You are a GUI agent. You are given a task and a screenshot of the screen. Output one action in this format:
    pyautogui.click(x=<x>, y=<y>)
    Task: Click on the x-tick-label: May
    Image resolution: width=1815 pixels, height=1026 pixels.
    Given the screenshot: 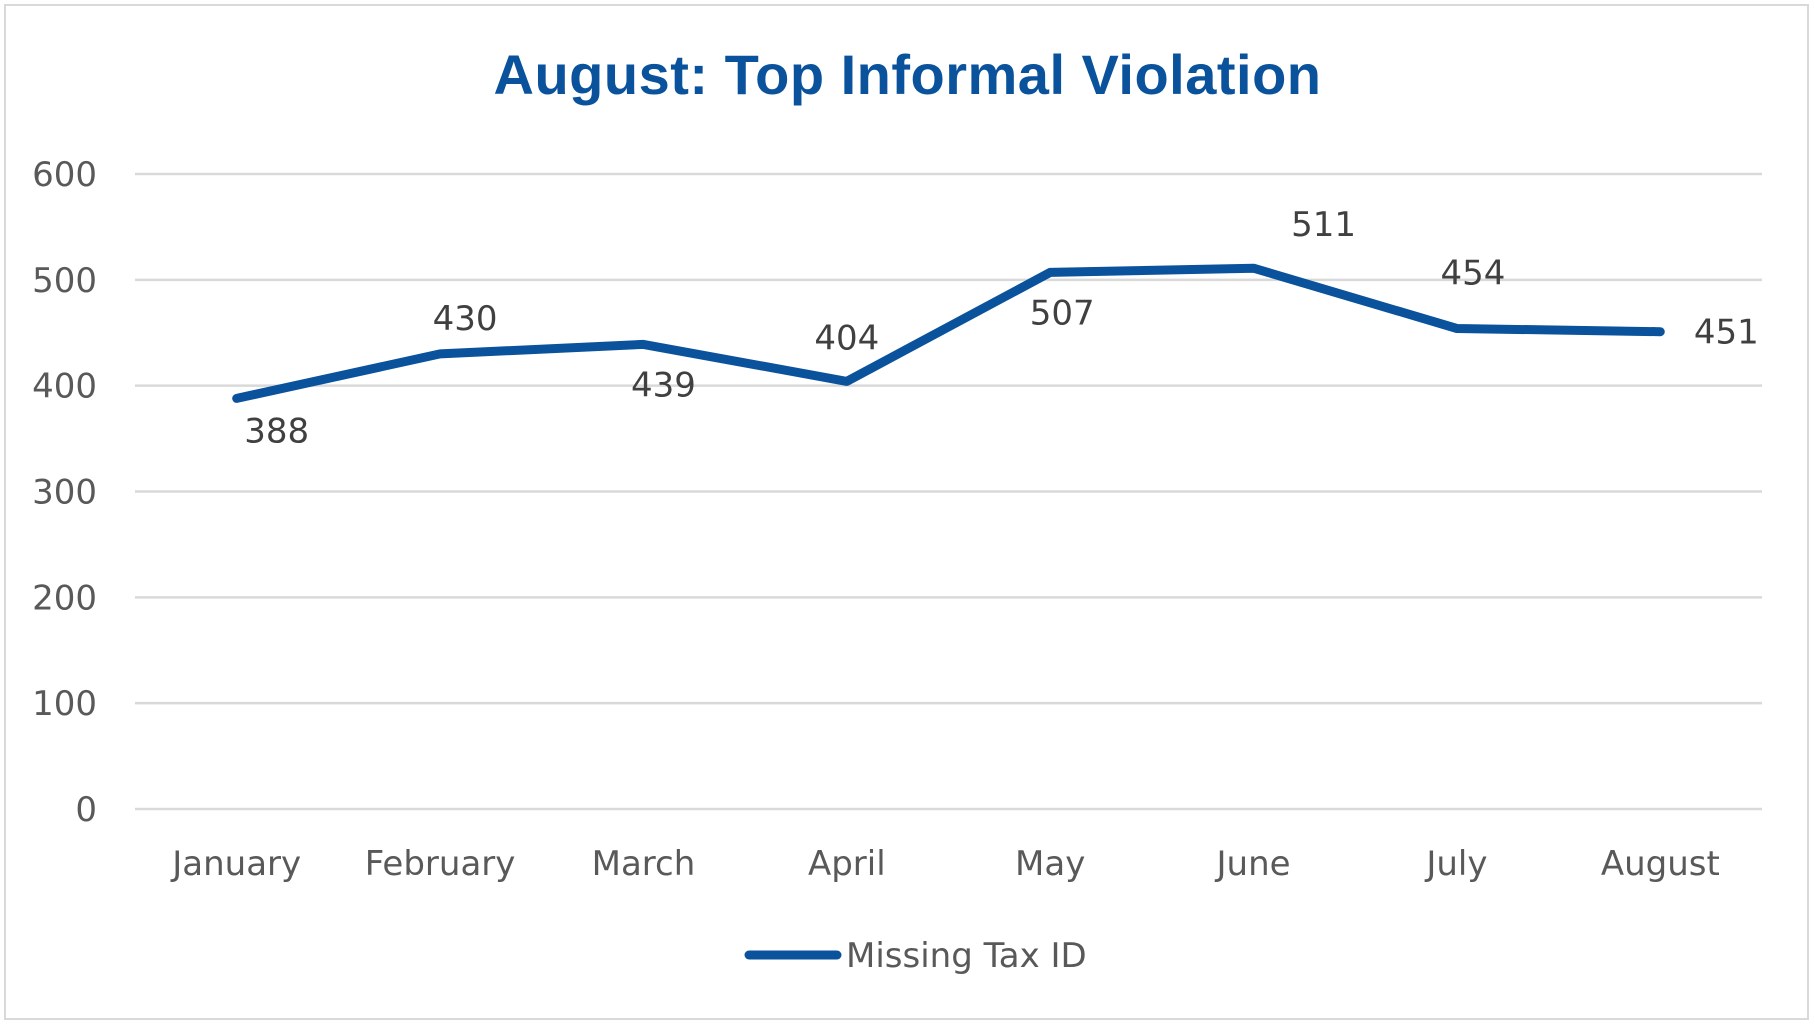 What is the action you would take?
    pyautogui.click(x=1050, y=864)
    